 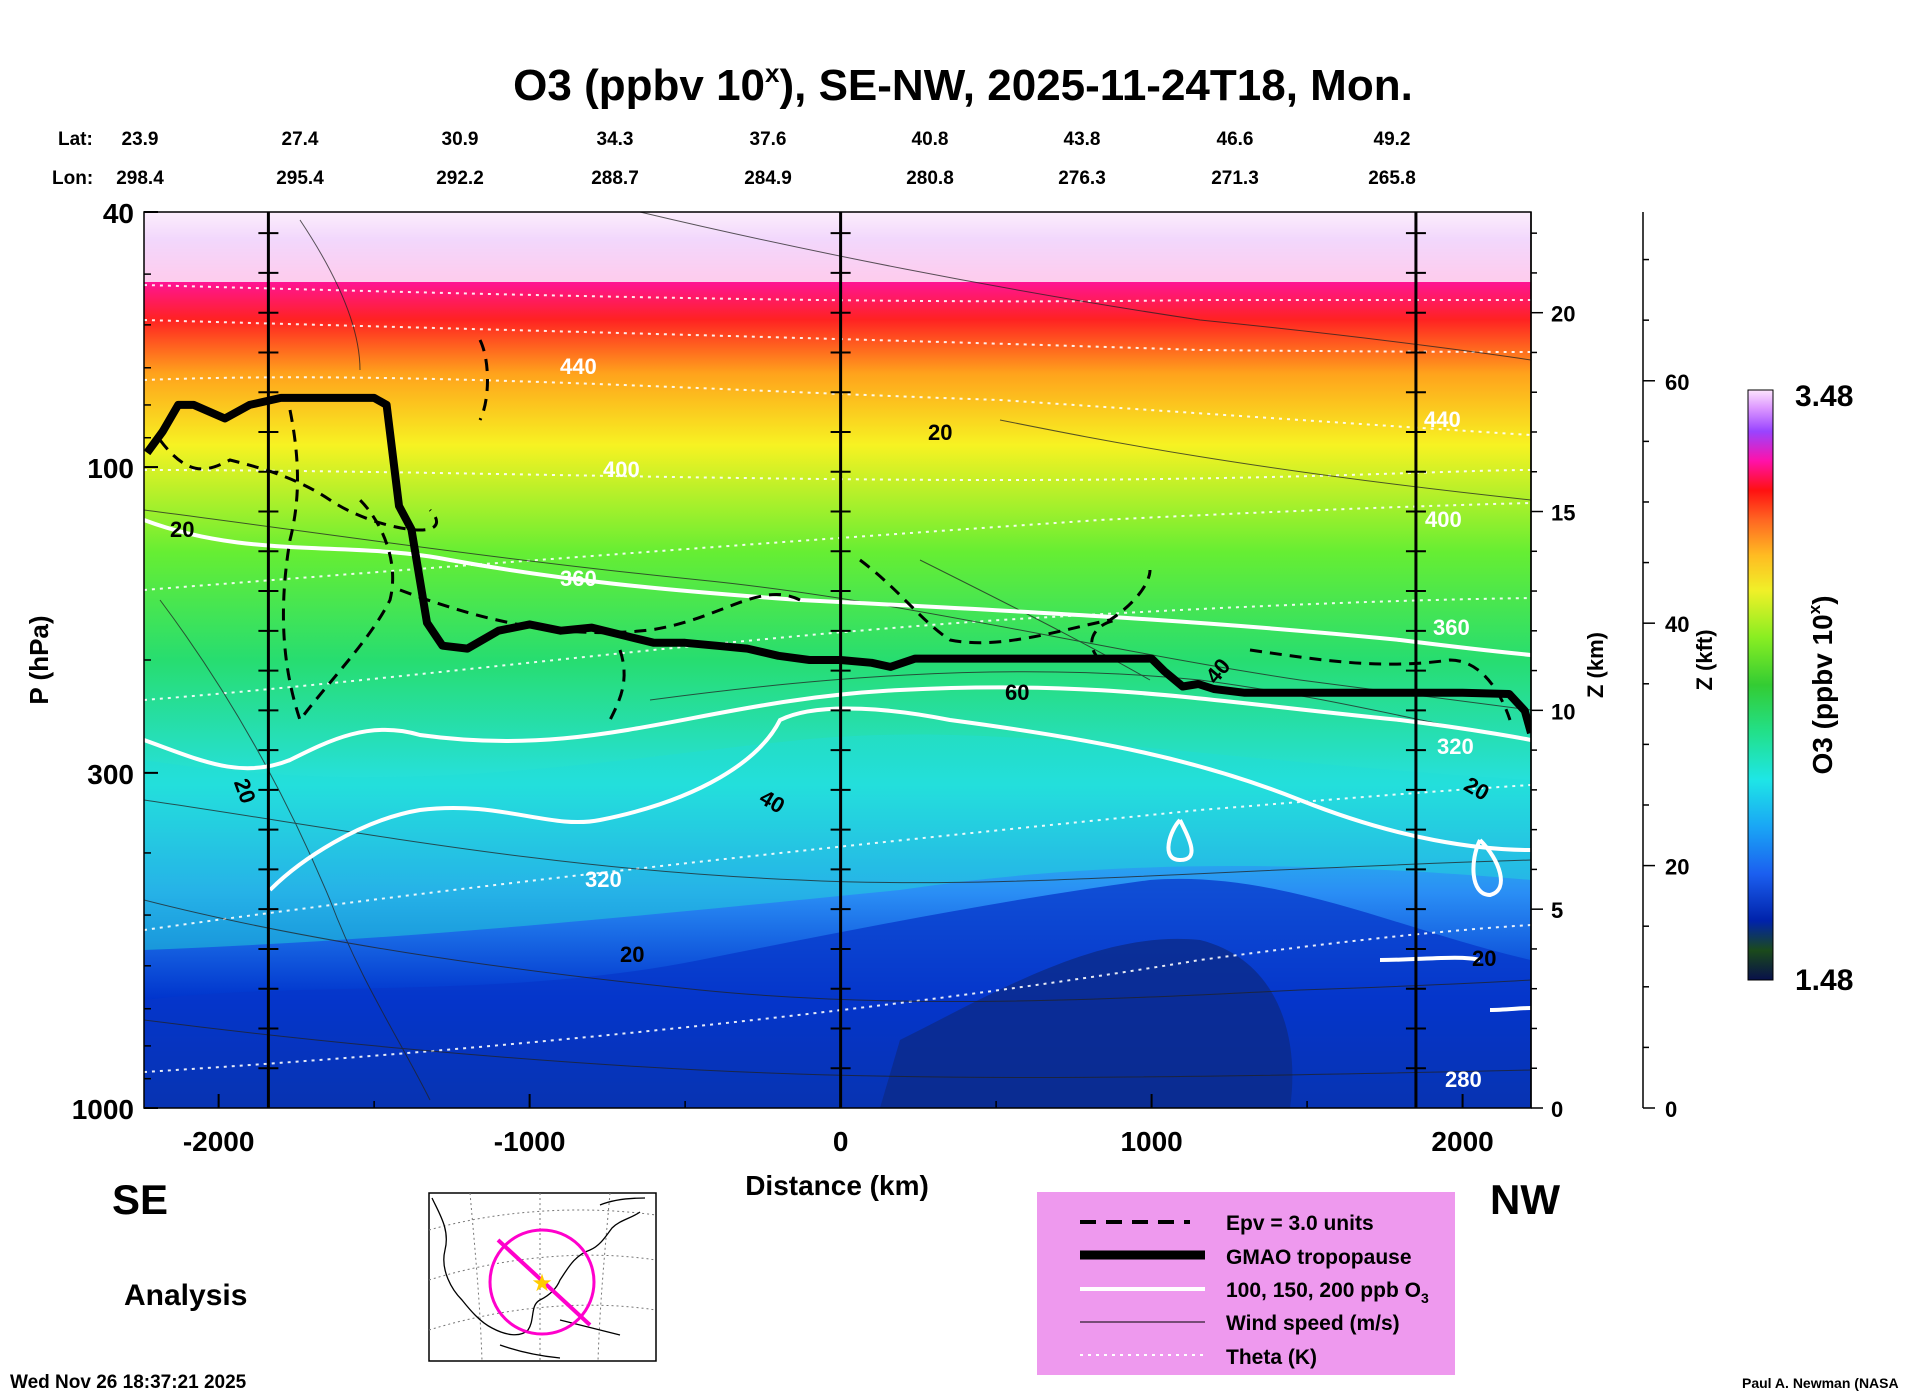 I want to click on x-axis: -2000 -1000 0 1000 2000, so click(x=838, y=1125).